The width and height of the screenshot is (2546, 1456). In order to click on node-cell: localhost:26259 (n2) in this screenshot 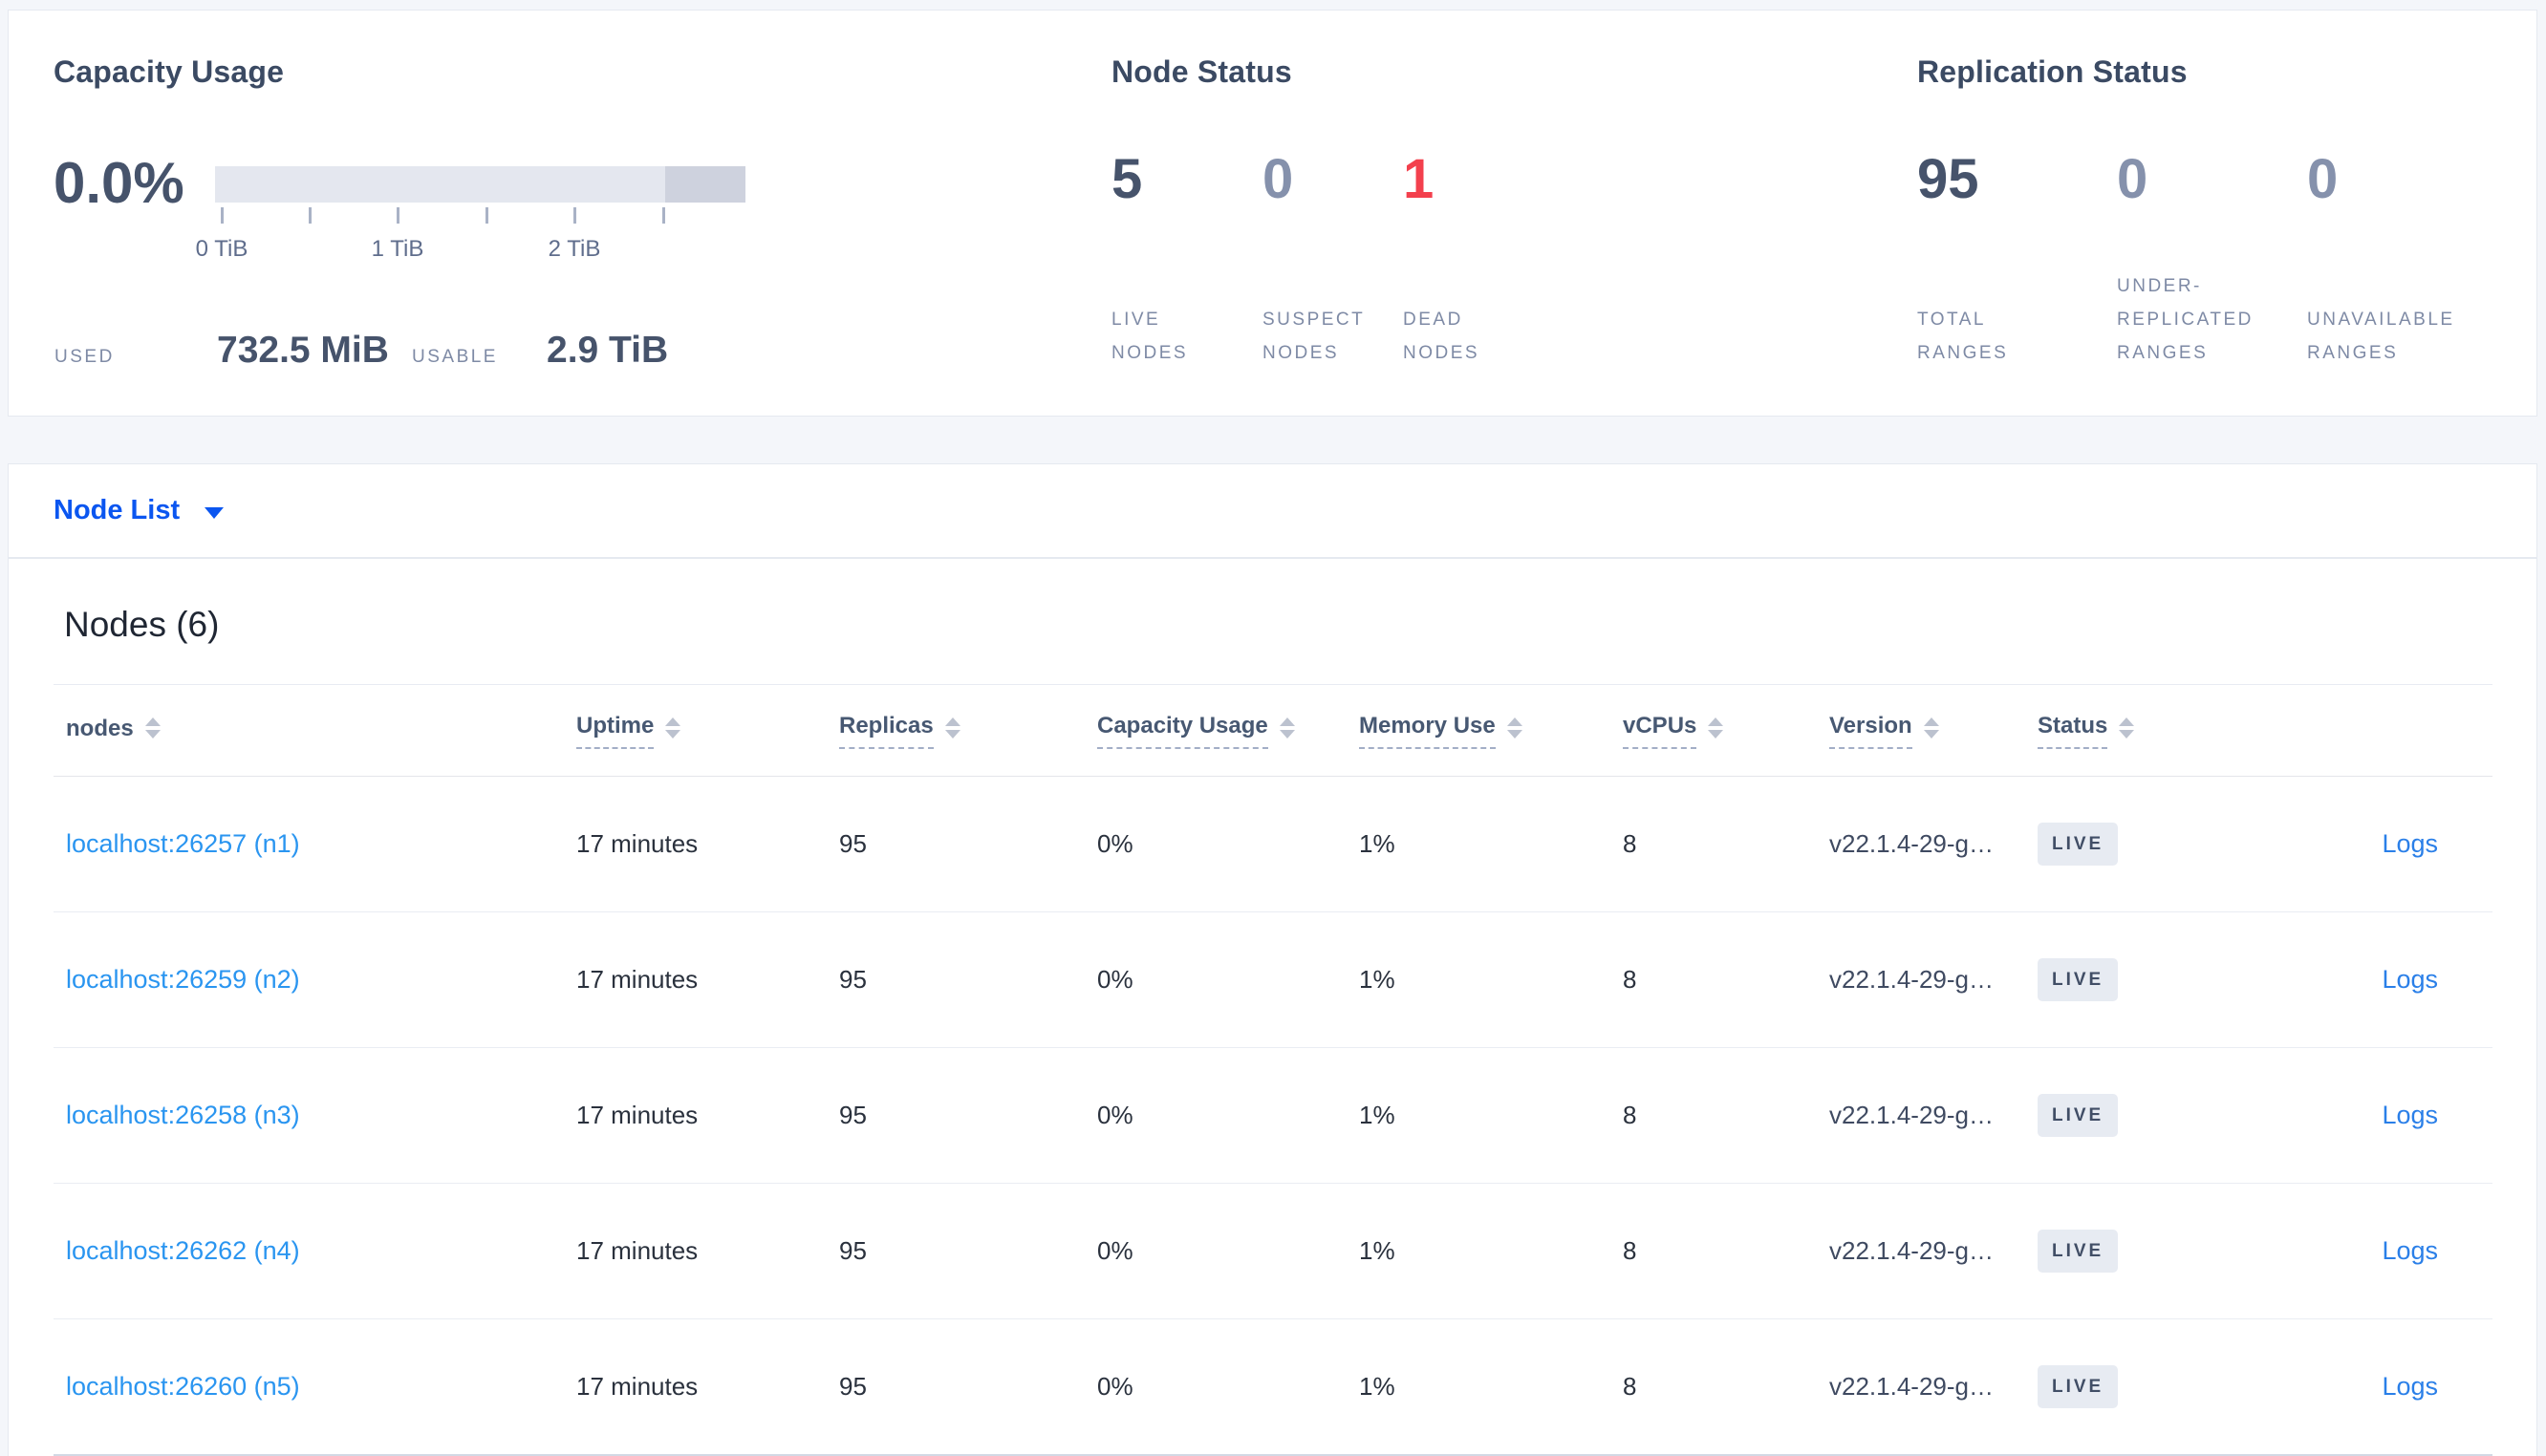, I will do `click(315, 980)`.